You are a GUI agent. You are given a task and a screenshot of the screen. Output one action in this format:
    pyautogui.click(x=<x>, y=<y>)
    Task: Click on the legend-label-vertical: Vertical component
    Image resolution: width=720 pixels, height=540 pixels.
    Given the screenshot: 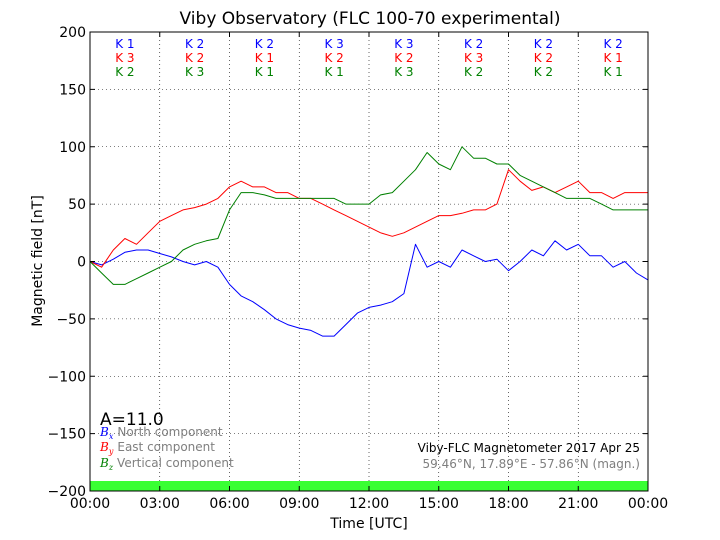 What is the action you would take?
    pyautogui.click(x=175, y=463)
    